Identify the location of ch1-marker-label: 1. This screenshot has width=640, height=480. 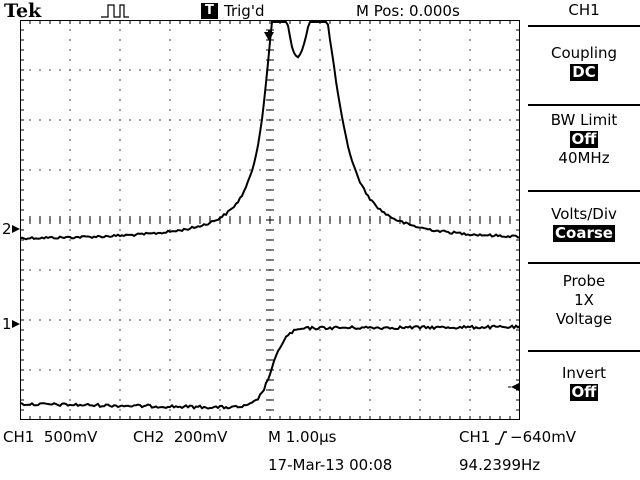
(7, 324).